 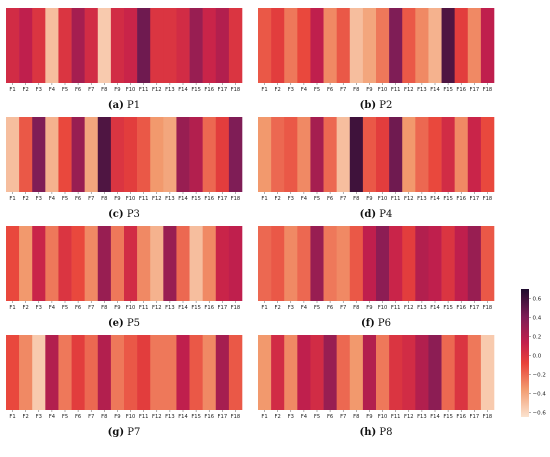 I want to click on panel-caption: (h) P8, so click(x=375, y=432).